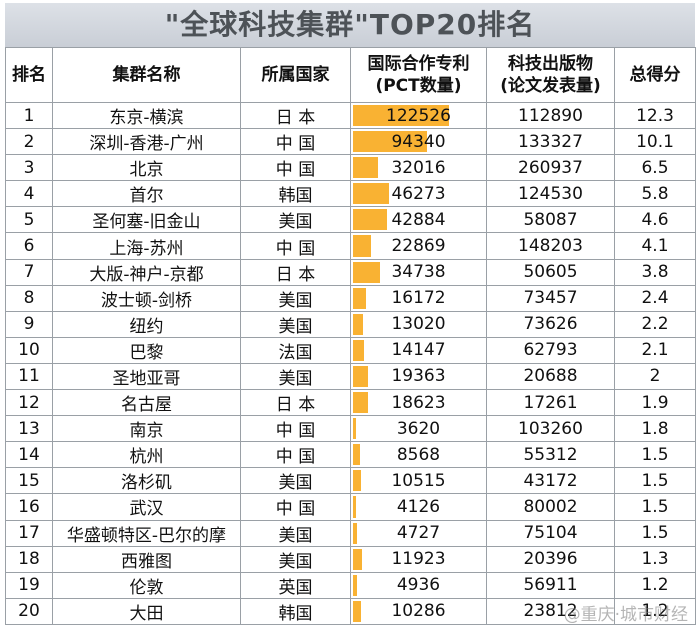  Describe the element at coordinates (655, 194) in the screenshot. I see `score-cell: 5.8` at that location.